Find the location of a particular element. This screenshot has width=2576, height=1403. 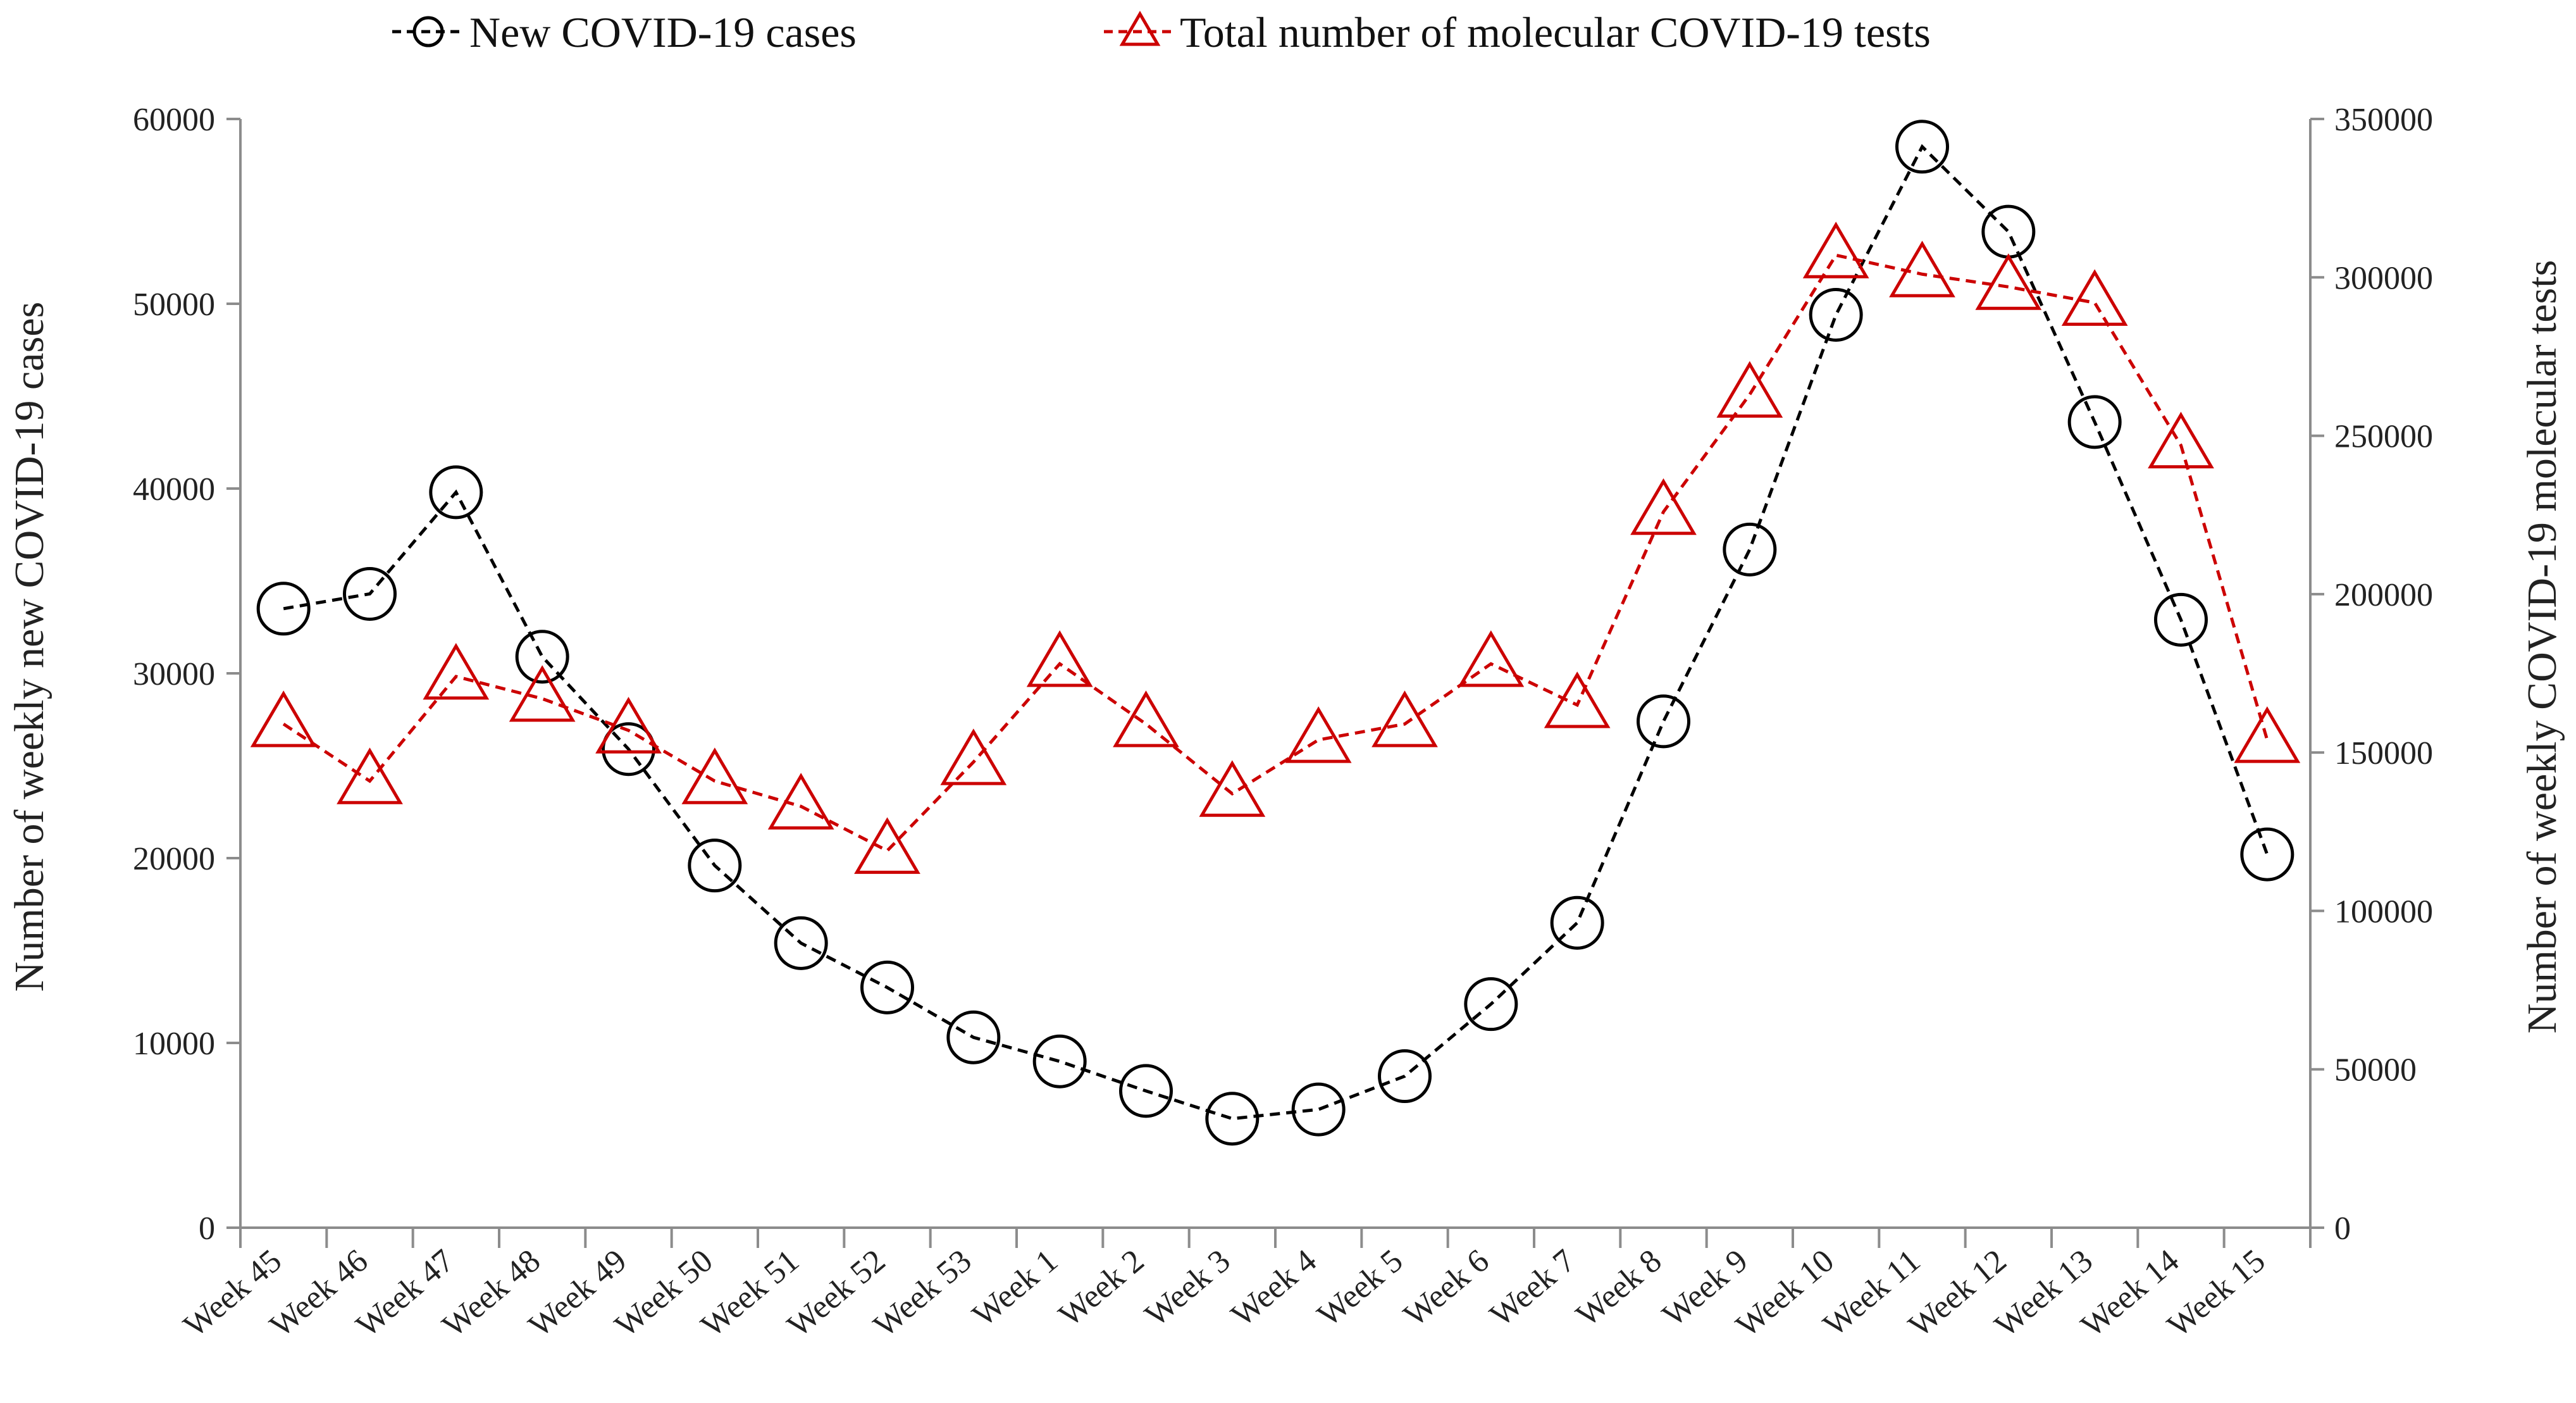

y-left-tick-label: 0 is located at coordinates (207, 1229).